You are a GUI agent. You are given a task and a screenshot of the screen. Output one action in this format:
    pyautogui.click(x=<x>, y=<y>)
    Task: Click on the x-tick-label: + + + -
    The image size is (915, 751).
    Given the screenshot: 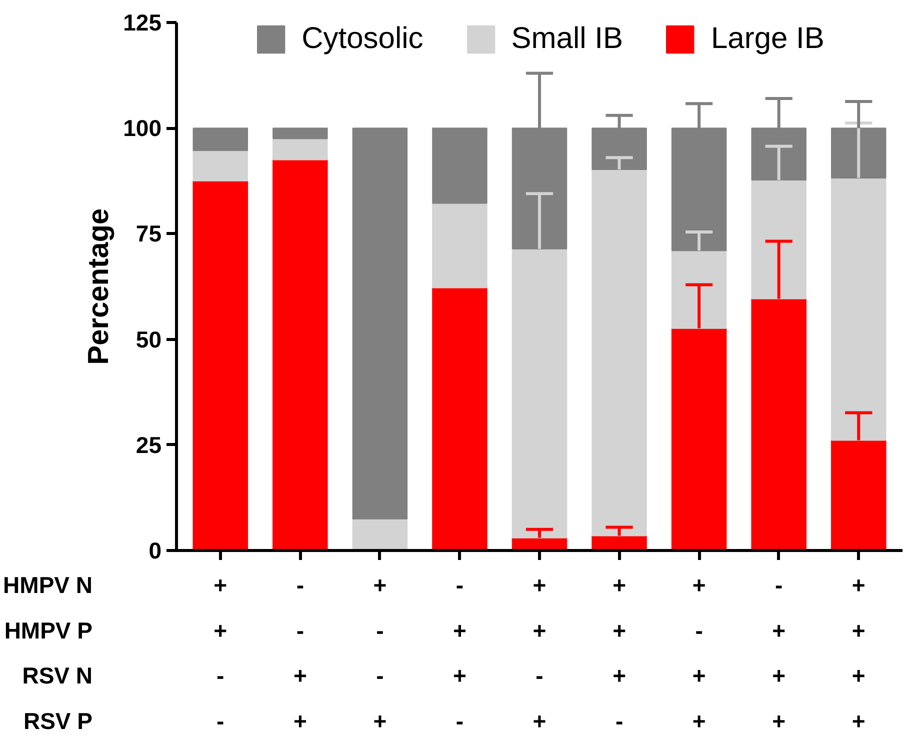 What is the action you would take?
    pyautogui.click(x=619, y=653)
    